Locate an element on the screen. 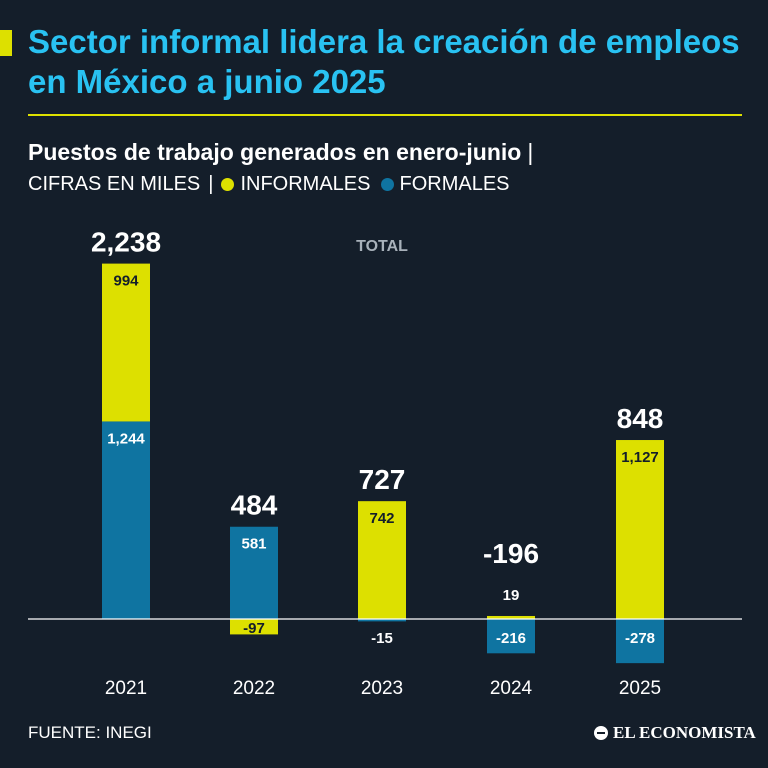 This screenshot has width=768, height=768. data-label-formal-2025: -278 is located at coordinates (640, 638).